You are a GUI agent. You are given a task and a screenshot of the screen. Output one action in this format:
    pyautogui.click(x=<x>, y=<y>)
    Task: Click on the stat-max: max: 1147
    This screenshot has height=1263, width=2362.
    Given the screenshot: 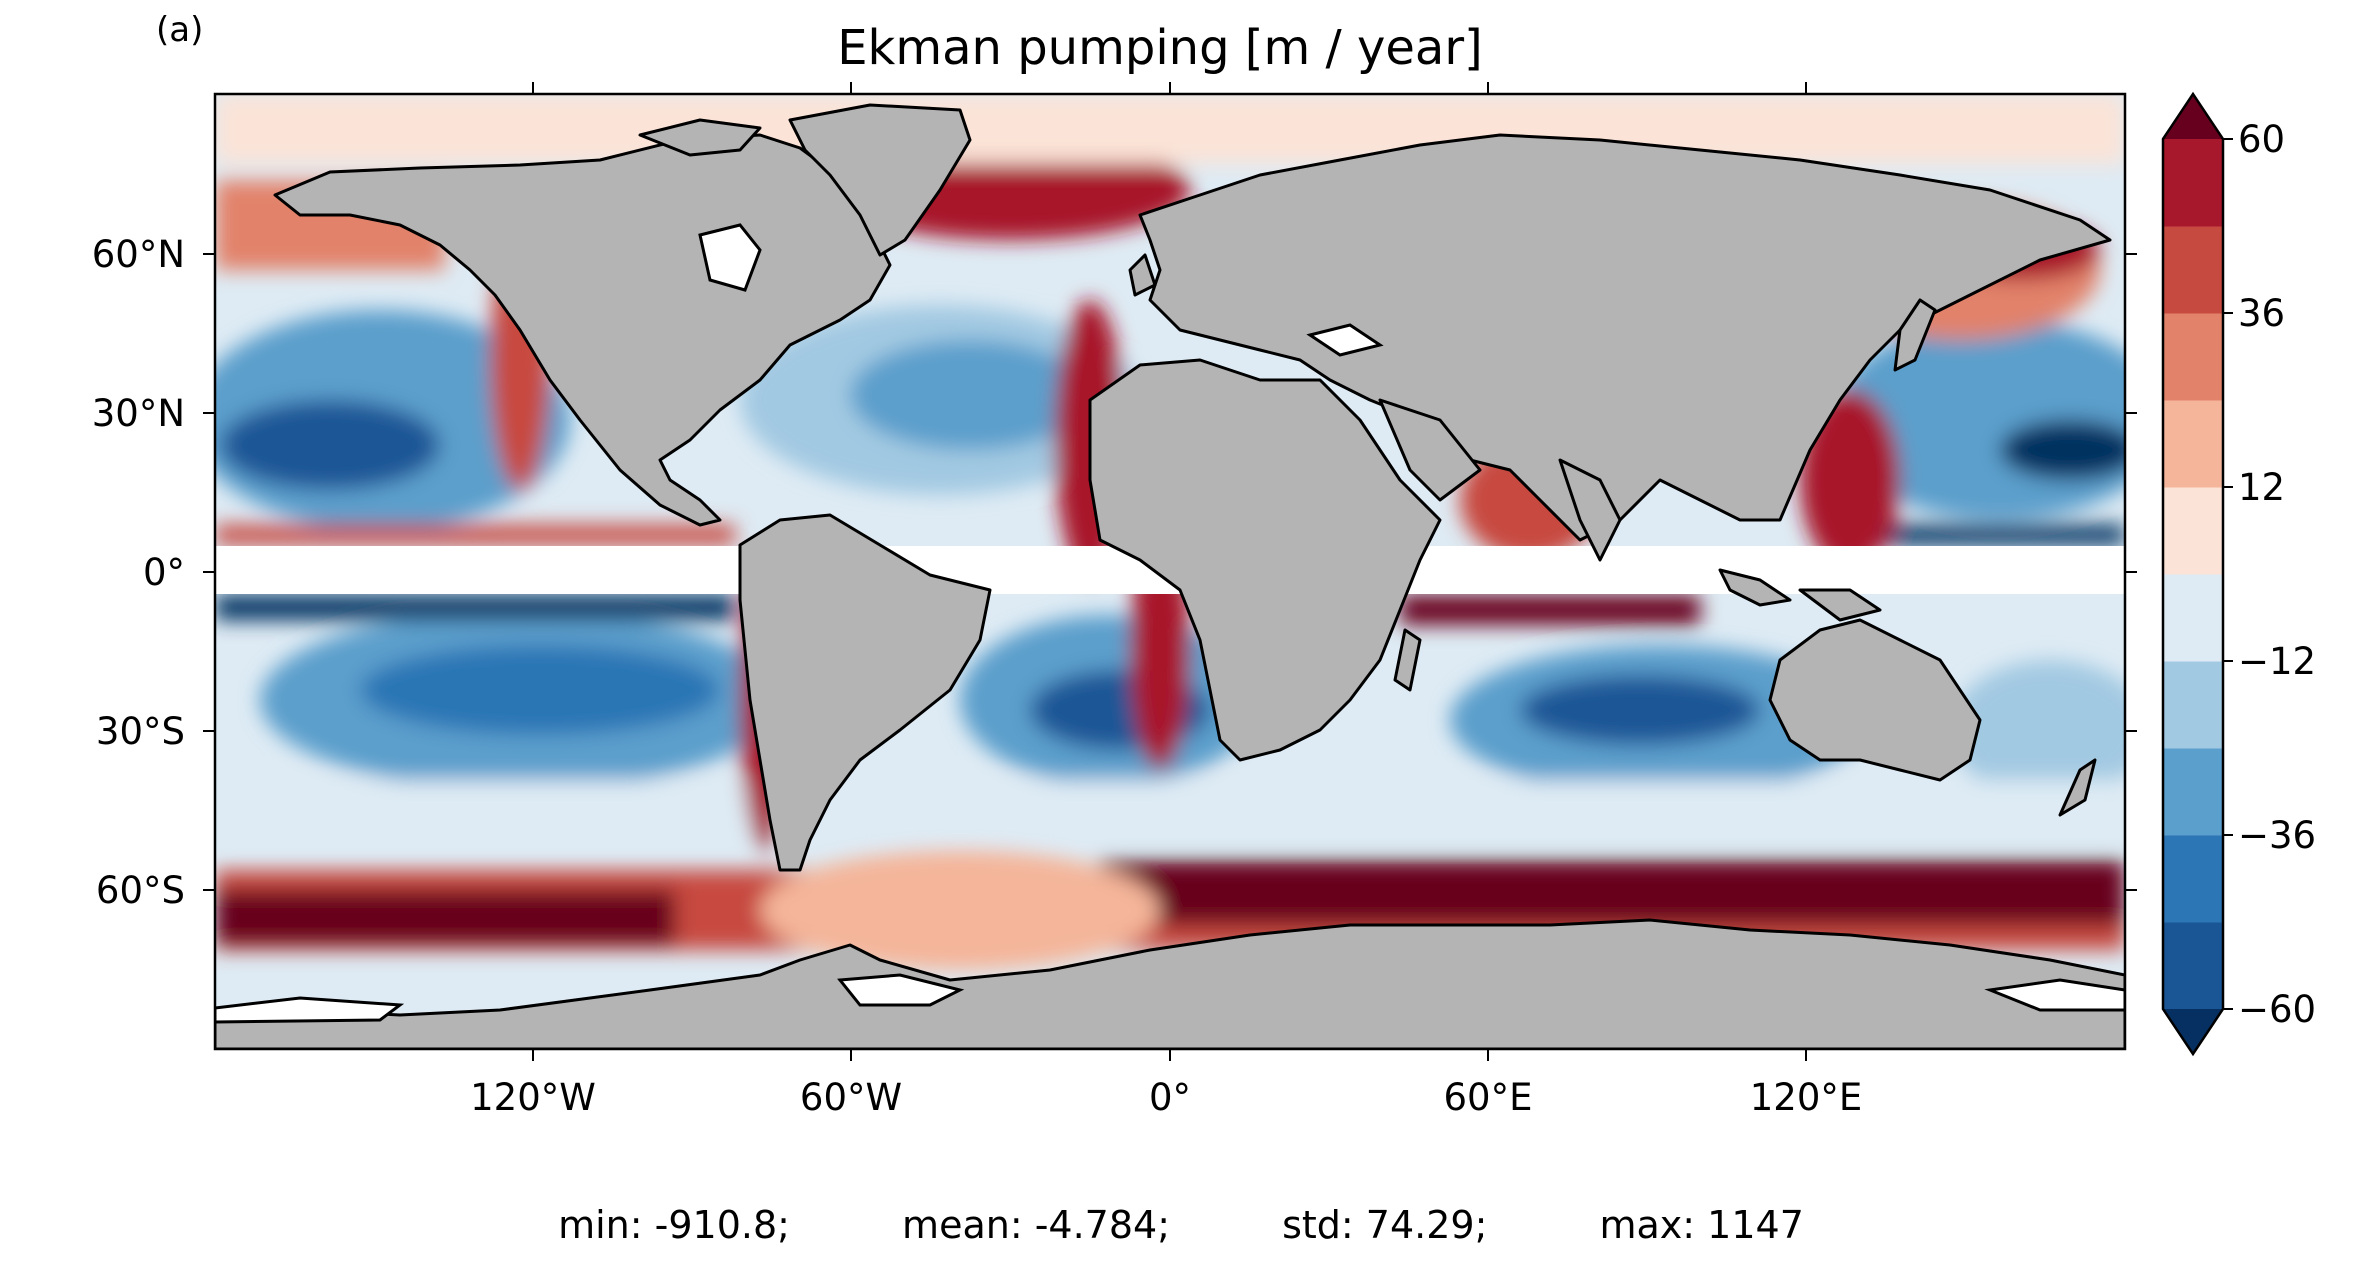 What is the action you would take?
    pyautogui.click(x=1701, y=1225)
    